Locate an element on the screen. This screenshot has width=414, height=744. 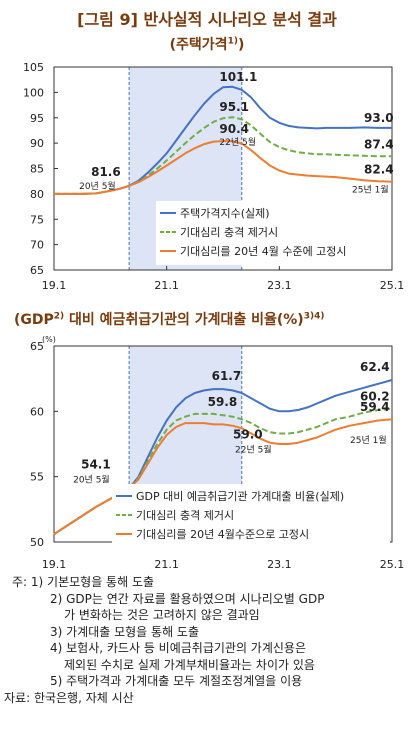
footnote-4b: 제외된 수치로 실제 가계부채비율과는 차이가 있음 is located at coordinates (189, 664).